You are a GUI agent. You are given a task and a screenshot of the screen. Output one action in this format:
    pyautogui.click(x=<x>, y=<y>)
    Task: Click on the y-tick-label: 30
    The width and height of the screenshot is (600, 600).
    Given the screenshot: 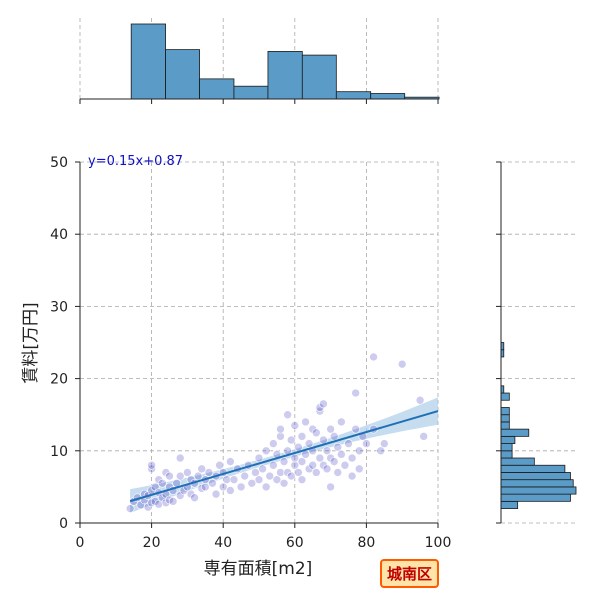 What is the action you would take?
    pyautogui.click(x=59, y=307)
    